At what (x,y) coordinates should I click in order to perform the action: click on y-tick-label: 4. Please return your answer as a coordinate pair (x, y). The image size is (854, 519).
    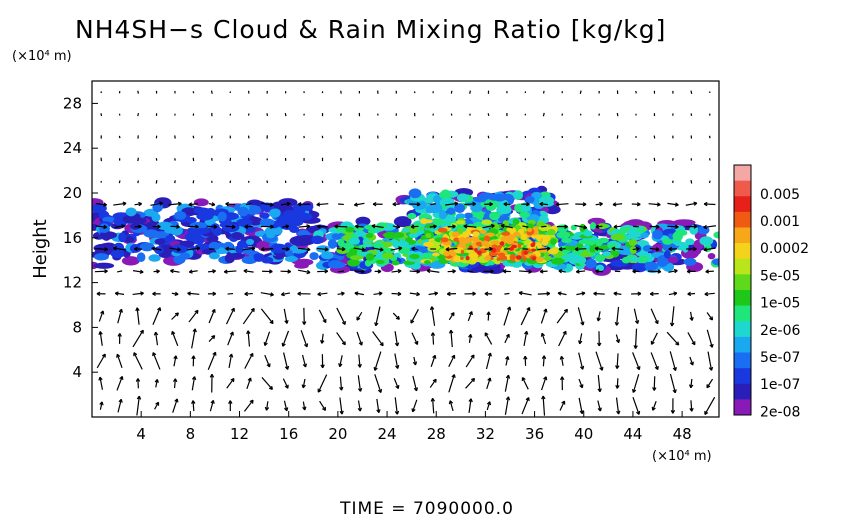
    Looking at the image, I should click on (77, 372).